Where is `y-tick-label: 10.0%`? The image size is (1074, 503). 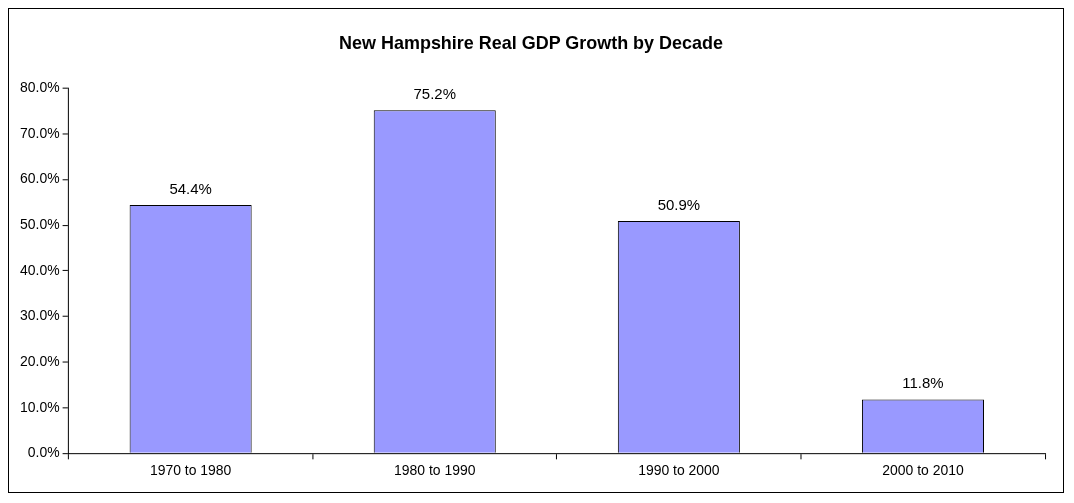
y-tick-label: 10.0% is located at coordinates (40, 406).